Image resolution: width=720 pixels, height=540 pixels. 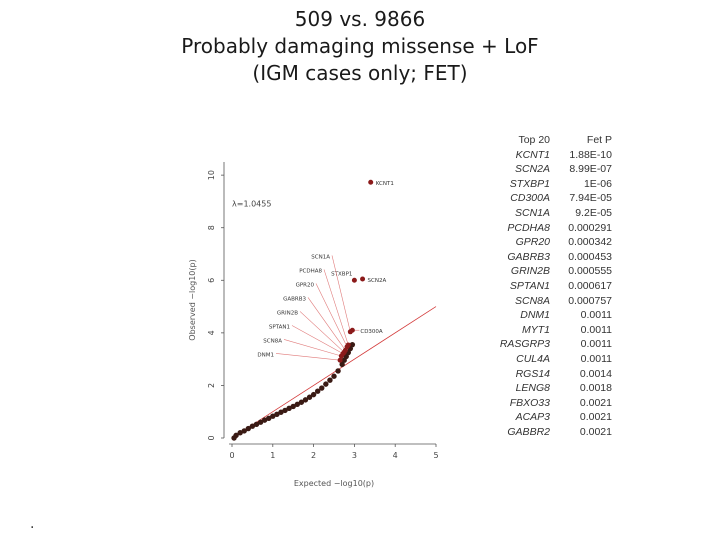 What do you see at coordinates (555, 301) in the screenshot?
I see `table-row: SCN8A 0.000757` at bounding box center [555, 301].